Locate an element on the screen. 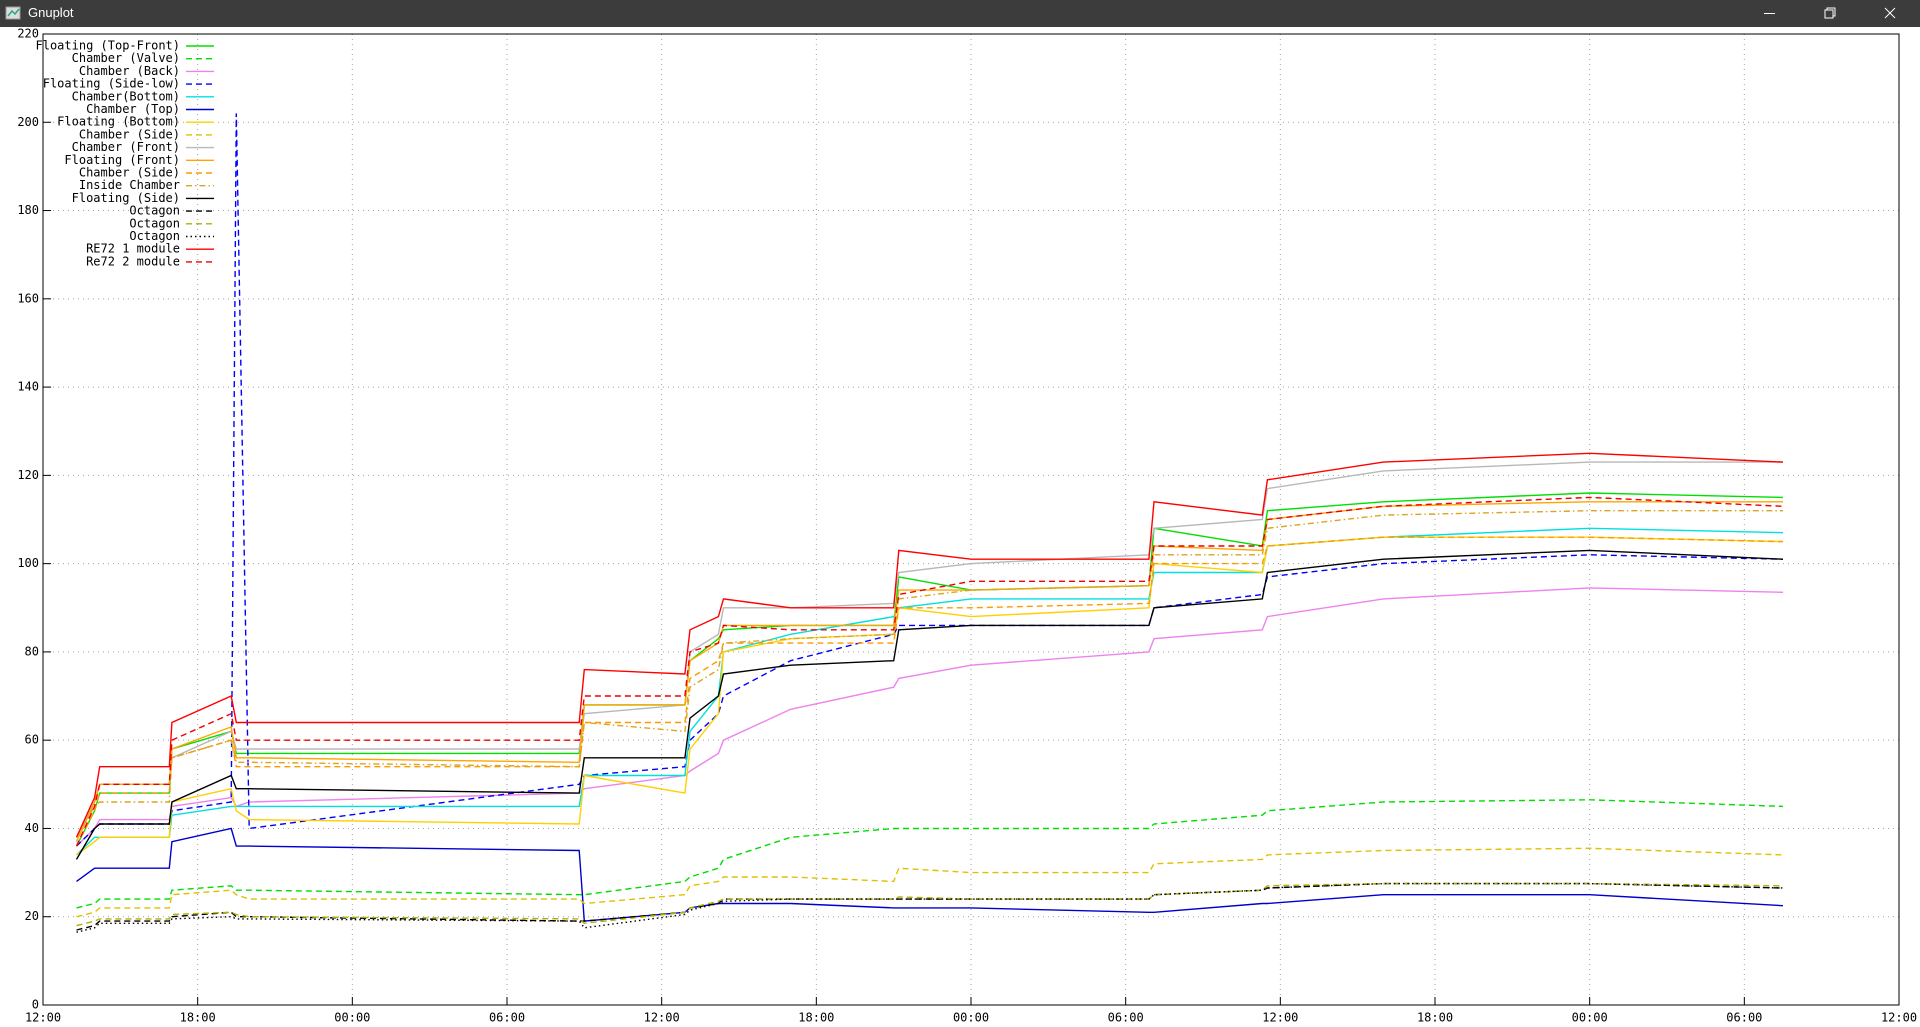 The height and width of the screenshot is (1027, 1920). y-tick-label: 40 is located at coordinates (32, 828).